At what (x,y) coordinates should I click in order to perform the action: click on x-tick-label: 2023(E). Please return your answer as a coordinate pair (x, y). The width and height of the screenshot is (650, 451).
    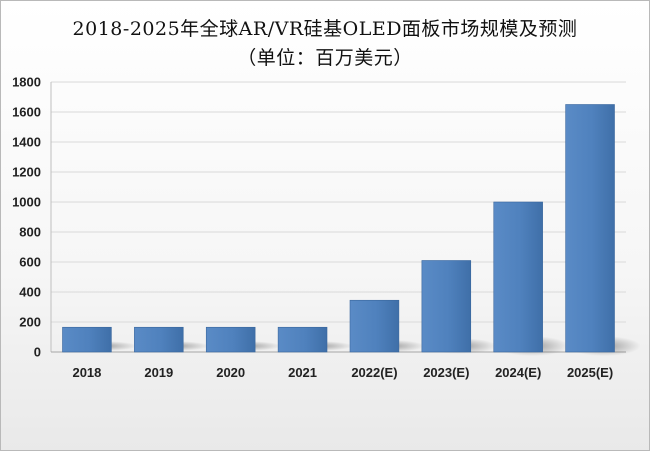
    Looking at the image, I should click on (446, 372).